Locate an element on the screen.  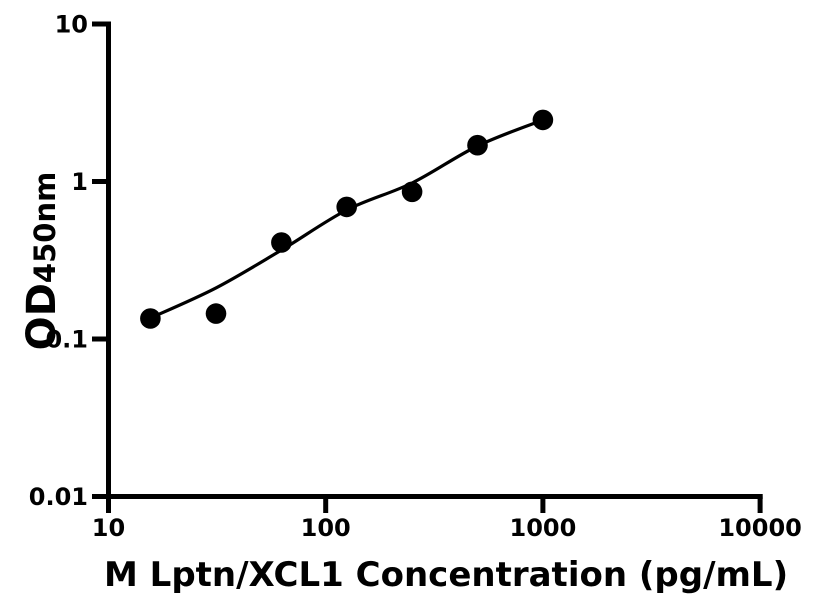
y-tick-label: 0.01 is located at coordinates (58, 497).